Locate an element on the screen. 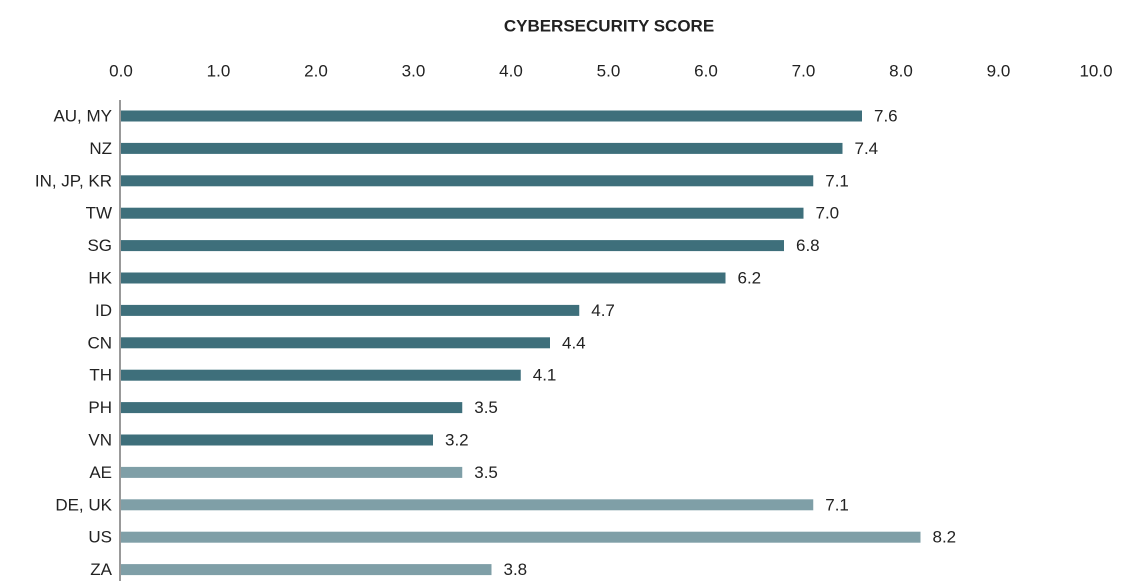 This screenshot has height=581, width=1121. data-label: 3.8 is located at coordinates (516, 569).